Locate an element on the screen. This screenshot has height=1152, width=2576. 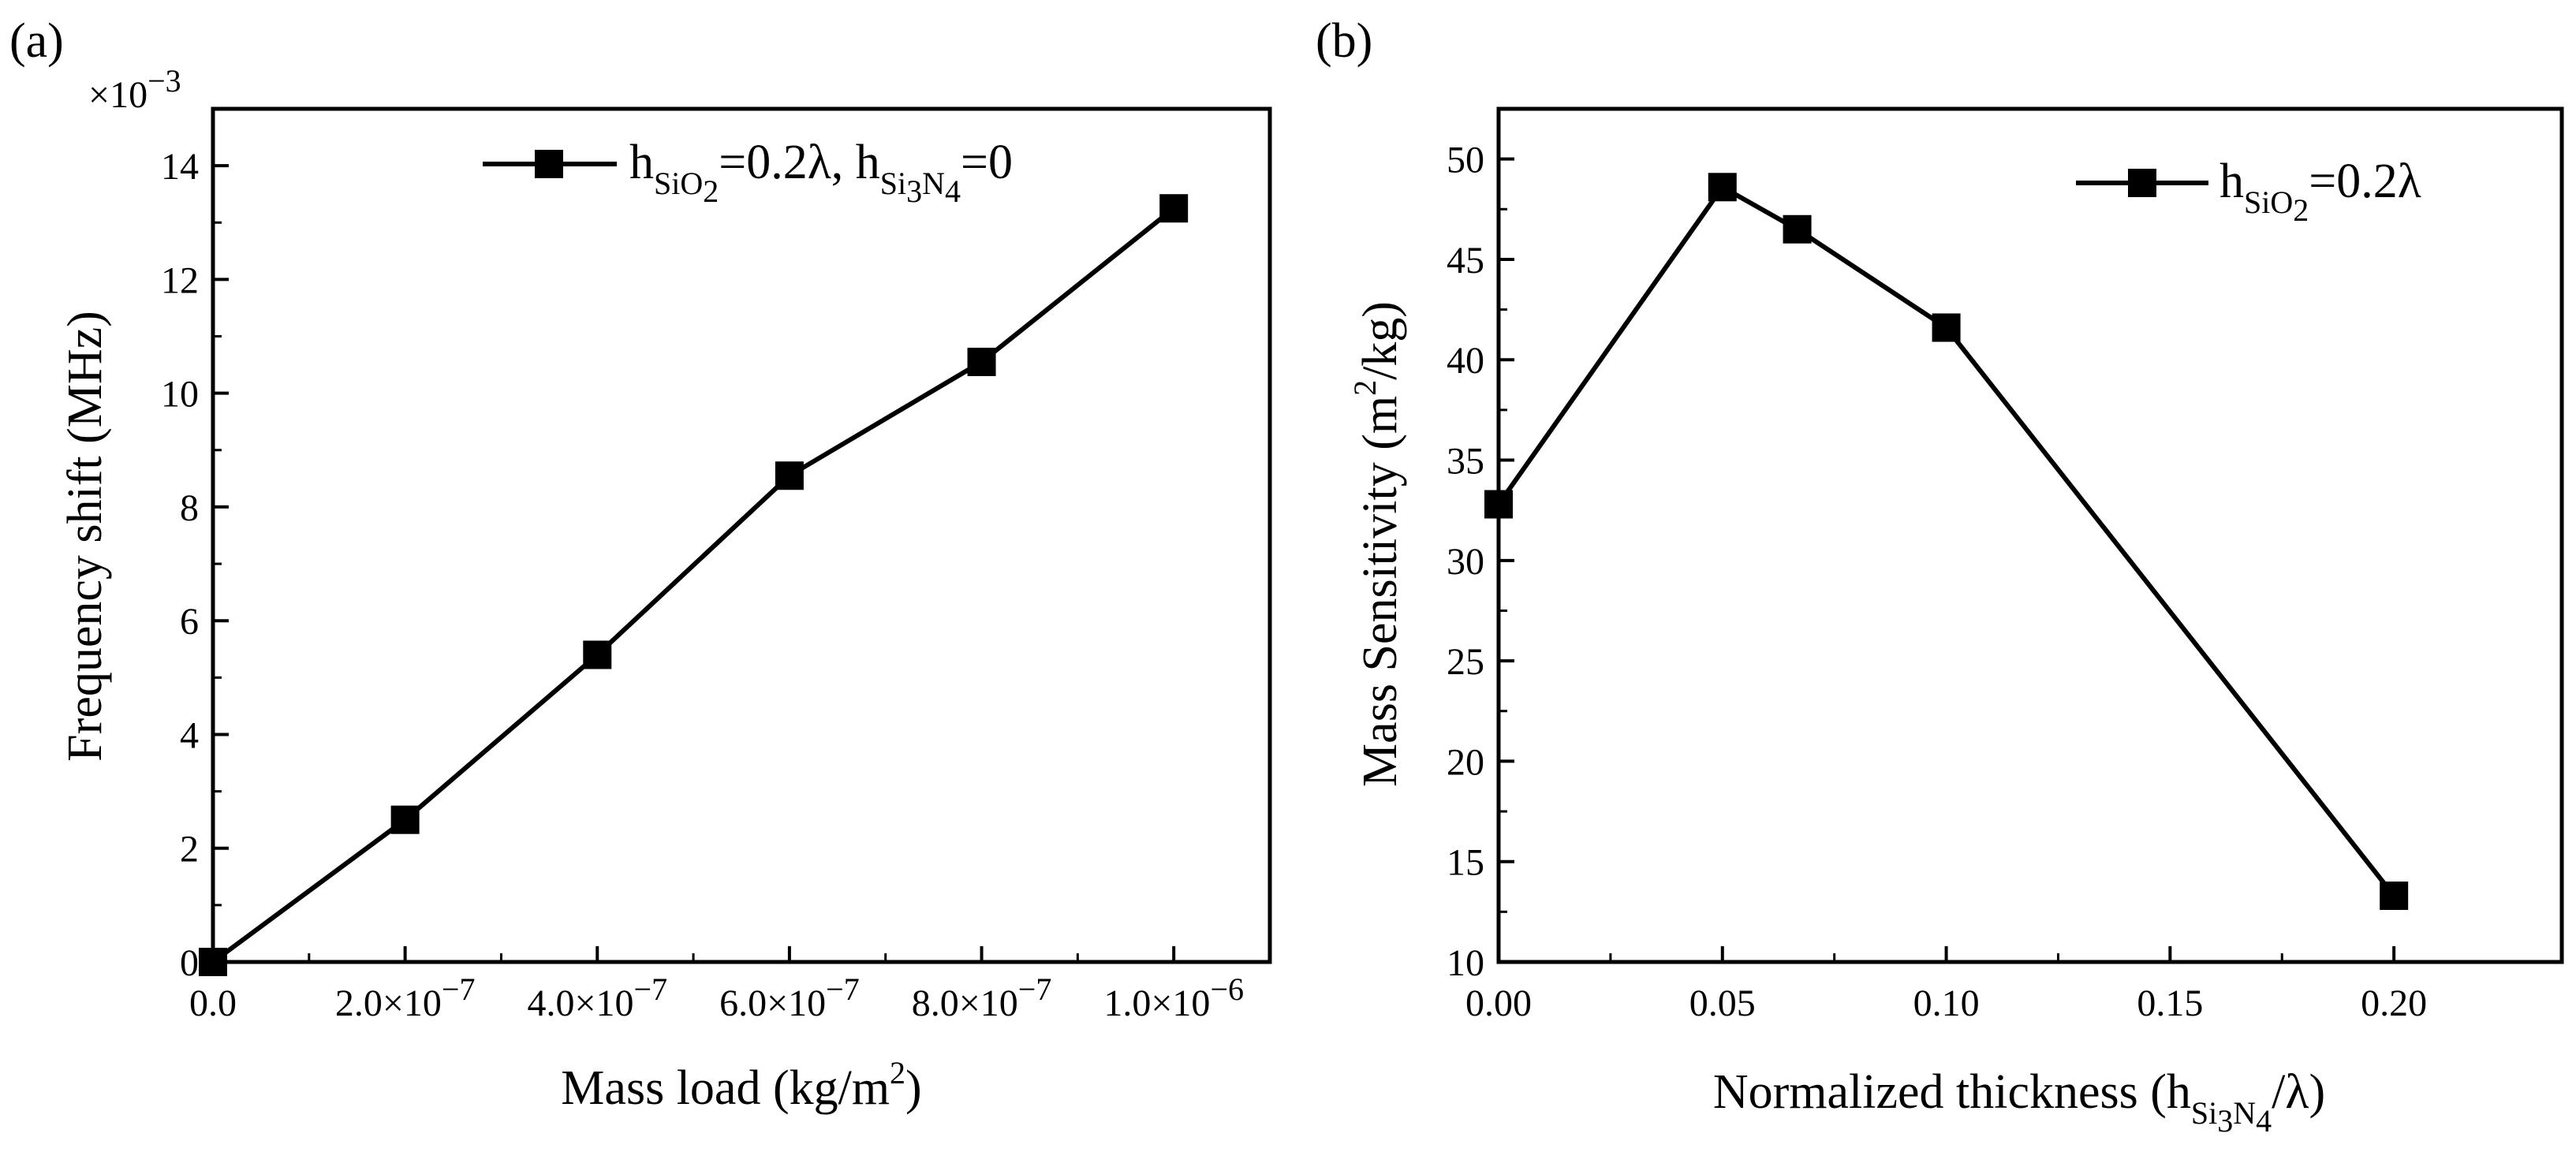
panel-a-legend: hSiO2=0.2λ, hSi3N4=0 is located at coordinates (748, 172).